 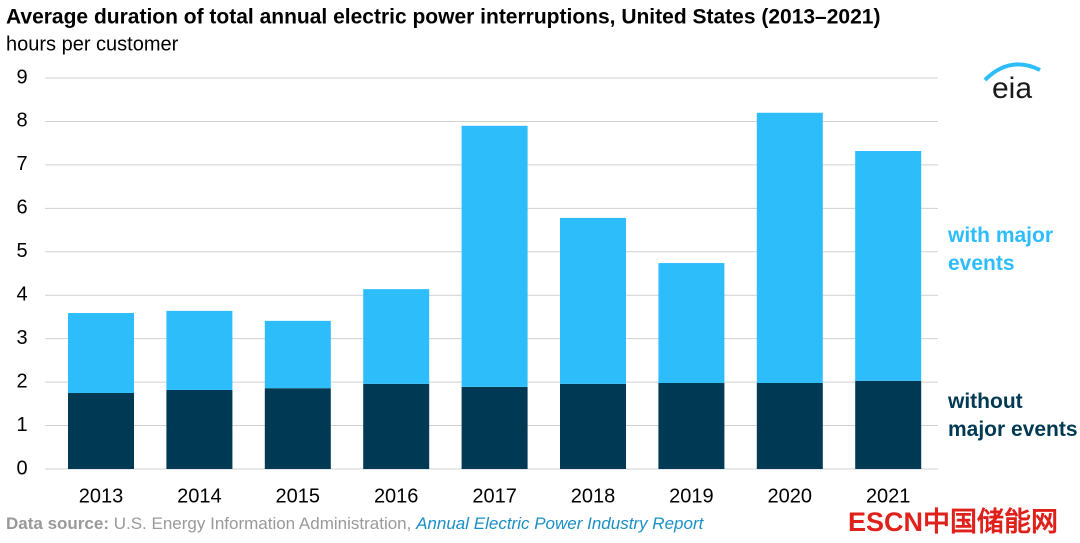 I want to click on y-tick-label: 3, so click(x=21, y=338).